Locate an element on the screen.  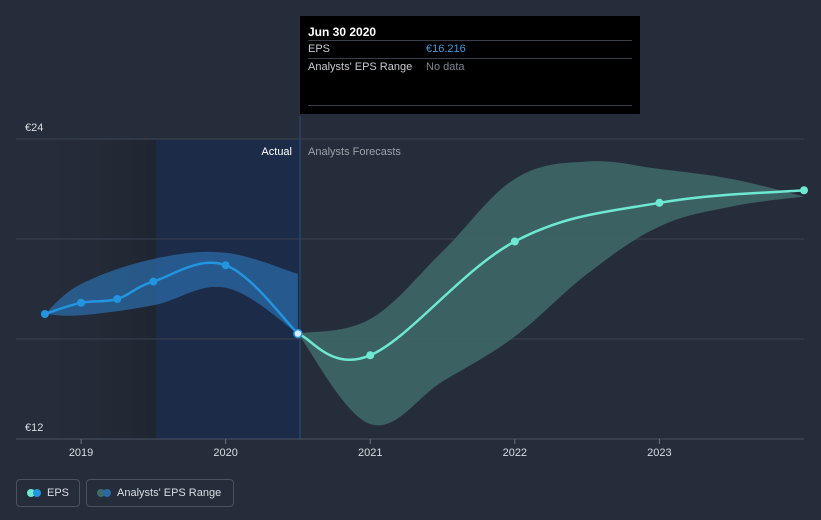
tooltip-range-row: Analysts' EPS Range No data is located at coordinates (470, 67).